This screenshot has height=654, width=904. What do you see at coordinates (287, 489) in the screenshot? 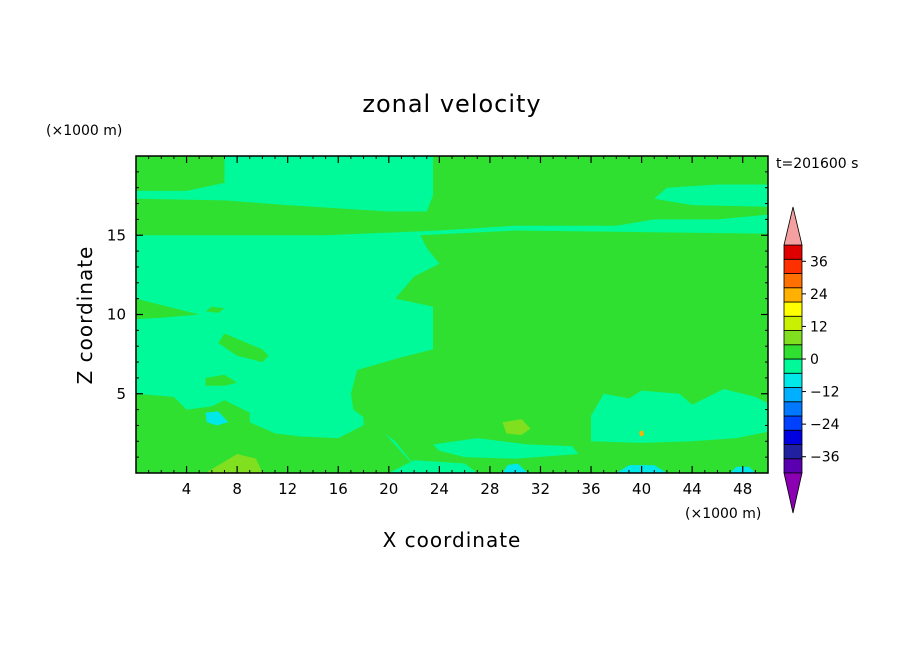
I see `x-tick-label: 12` at bounding box center [287, 489].